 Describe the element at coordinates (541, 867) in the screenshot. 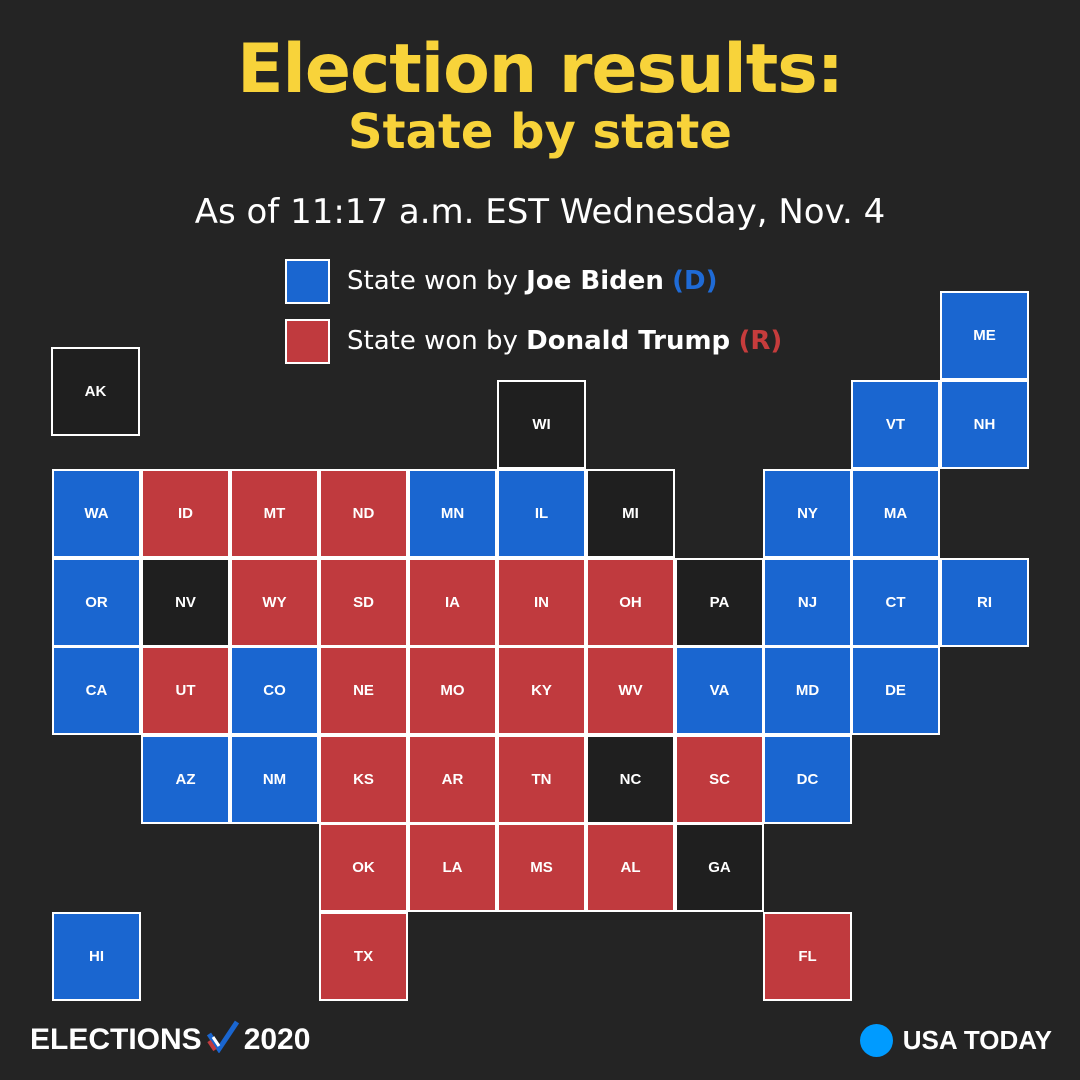

I see `state-tile-ms: MS` at that location.